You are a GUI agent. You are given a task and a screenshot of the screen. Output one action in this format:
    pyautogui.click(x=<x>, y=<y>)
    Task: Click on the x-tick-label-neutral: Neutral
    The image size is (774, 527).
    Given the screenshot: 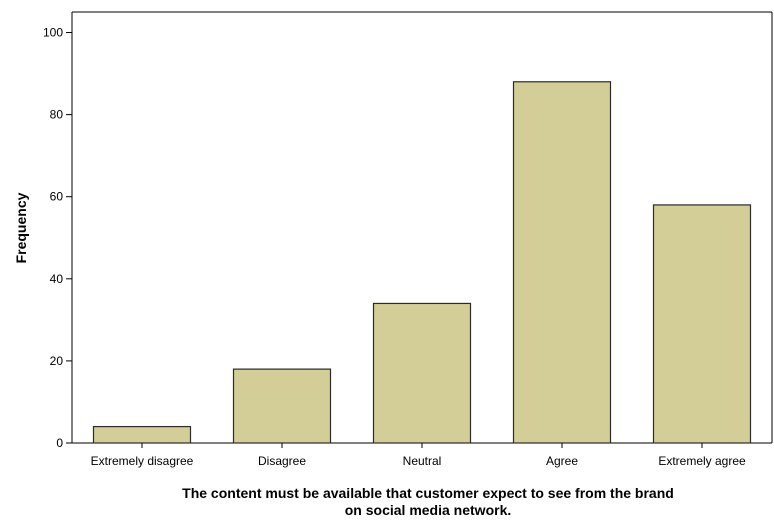 What is the action you would take?
    pyautogui.click(x=422, y=461)
    